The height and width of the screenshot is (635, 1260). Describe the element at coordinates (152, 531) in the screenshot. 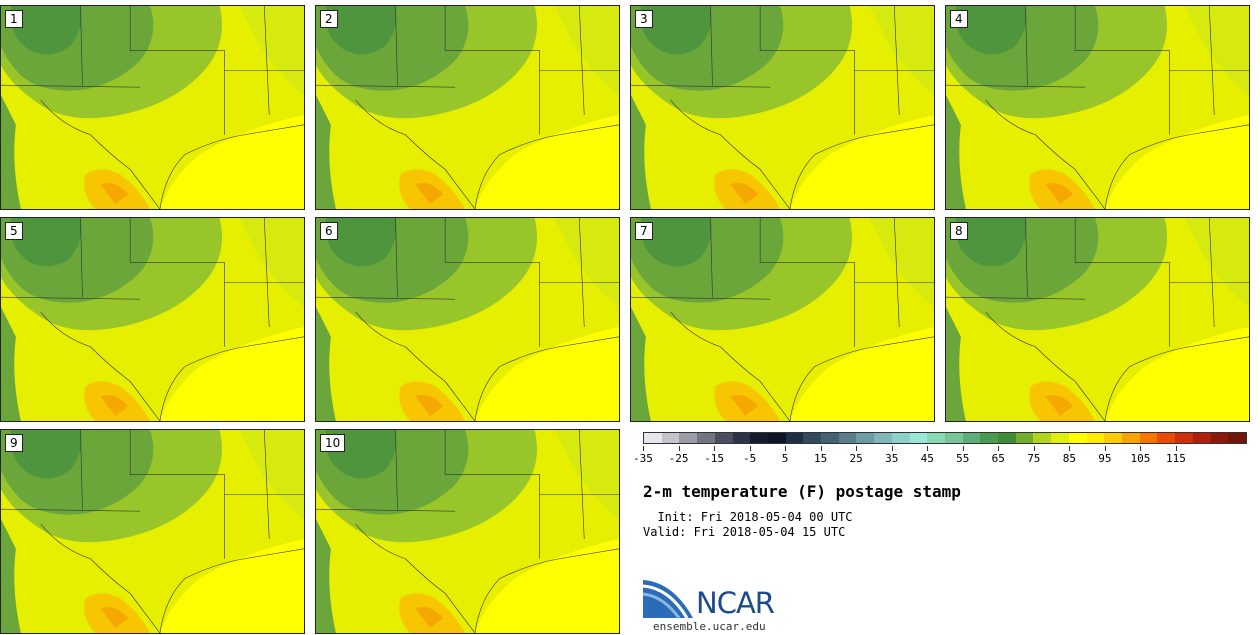

I see `stamp-panel-9: 9` at that location.